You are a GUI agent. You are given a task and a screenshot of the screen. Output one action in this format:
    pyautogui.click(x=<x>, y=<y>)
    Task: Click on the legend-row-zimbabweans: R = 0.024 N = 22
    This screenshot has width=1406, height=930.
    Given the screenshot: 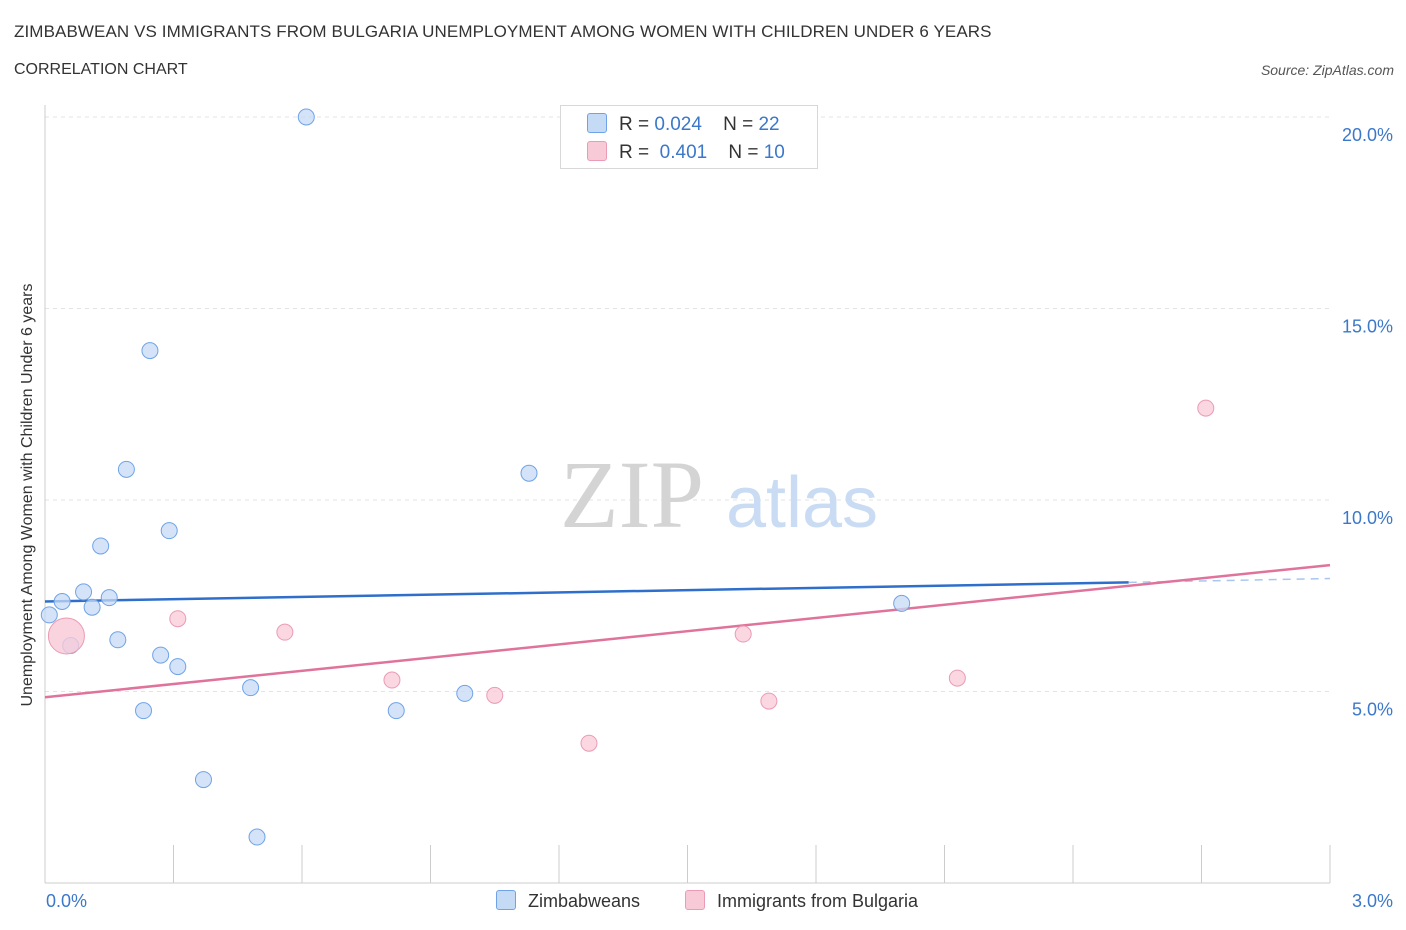 What is the action you would take?
    pyautogui.click(x=683, y=124)
    